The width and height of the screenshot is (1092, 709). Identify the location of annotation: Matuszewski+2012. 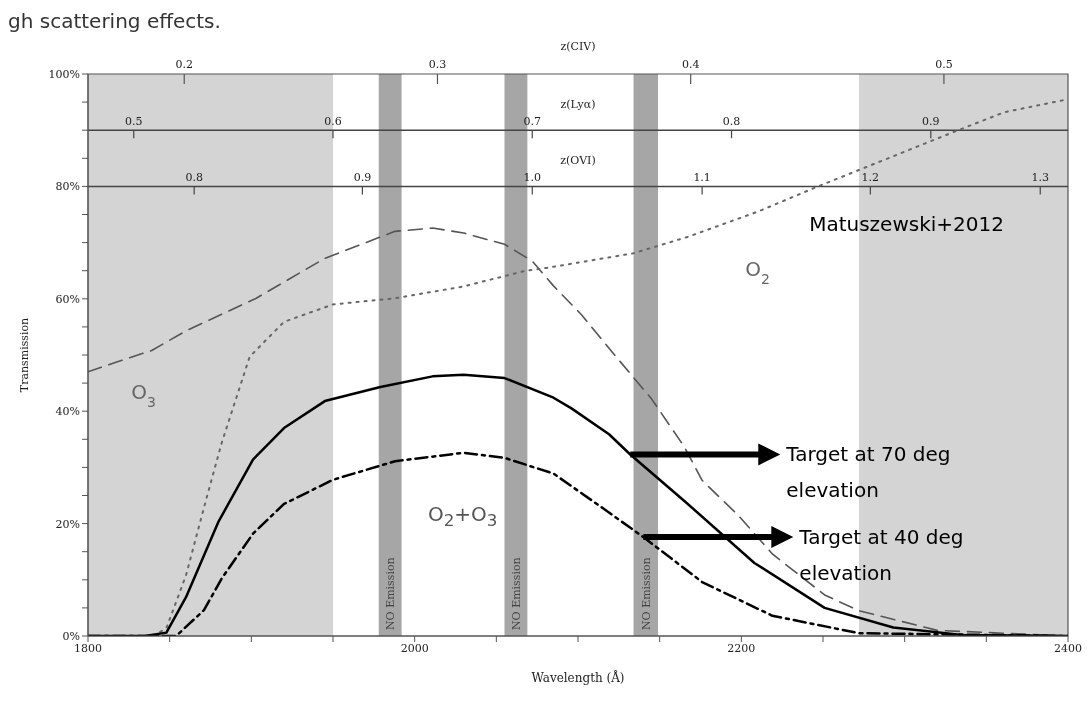
(906, 224).